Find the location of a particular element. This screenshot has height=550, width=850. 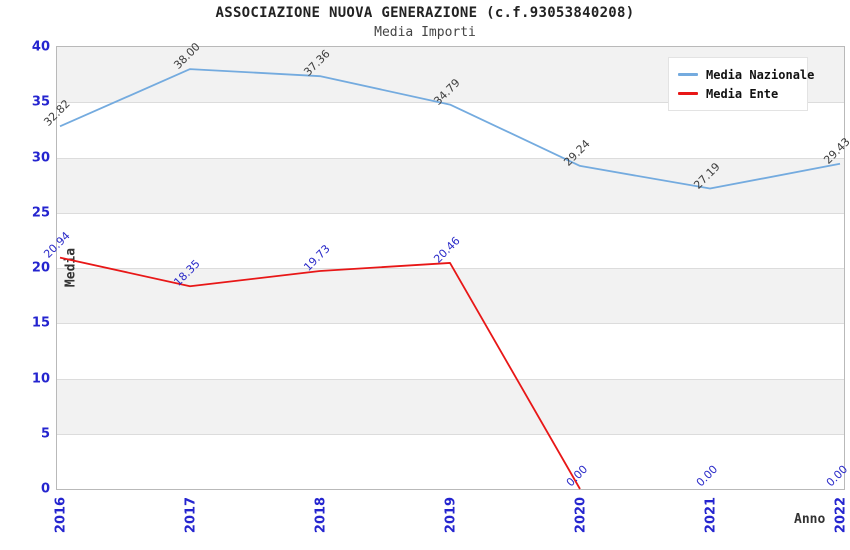

x-tick-label: 2022 is located at coordinates (841, 515).